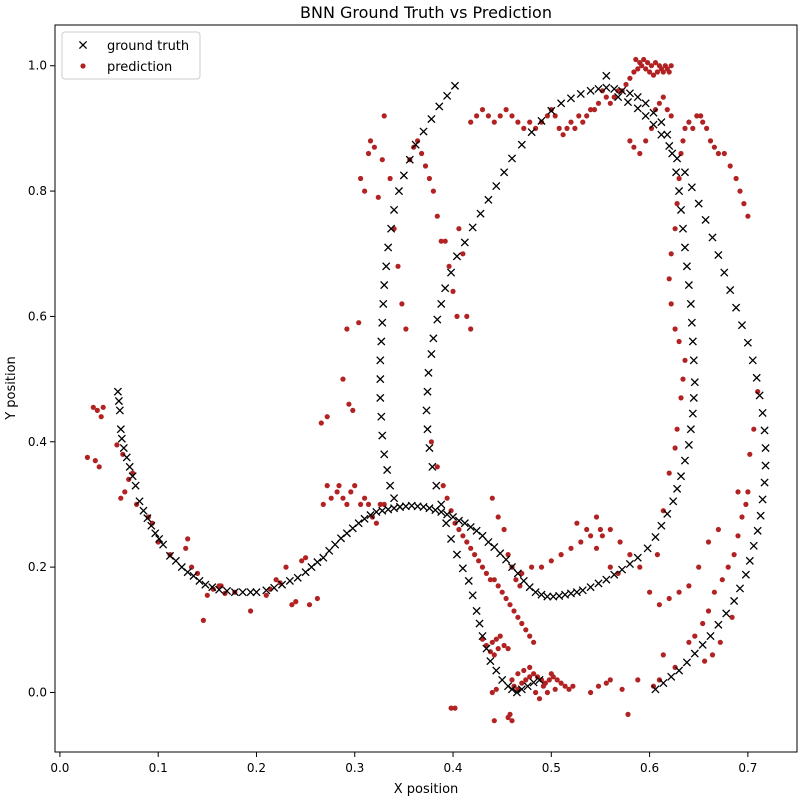  Describe the element at coordinates (37, 692) in the screenshot. I see `y-tick-label: 0.0` at that location.